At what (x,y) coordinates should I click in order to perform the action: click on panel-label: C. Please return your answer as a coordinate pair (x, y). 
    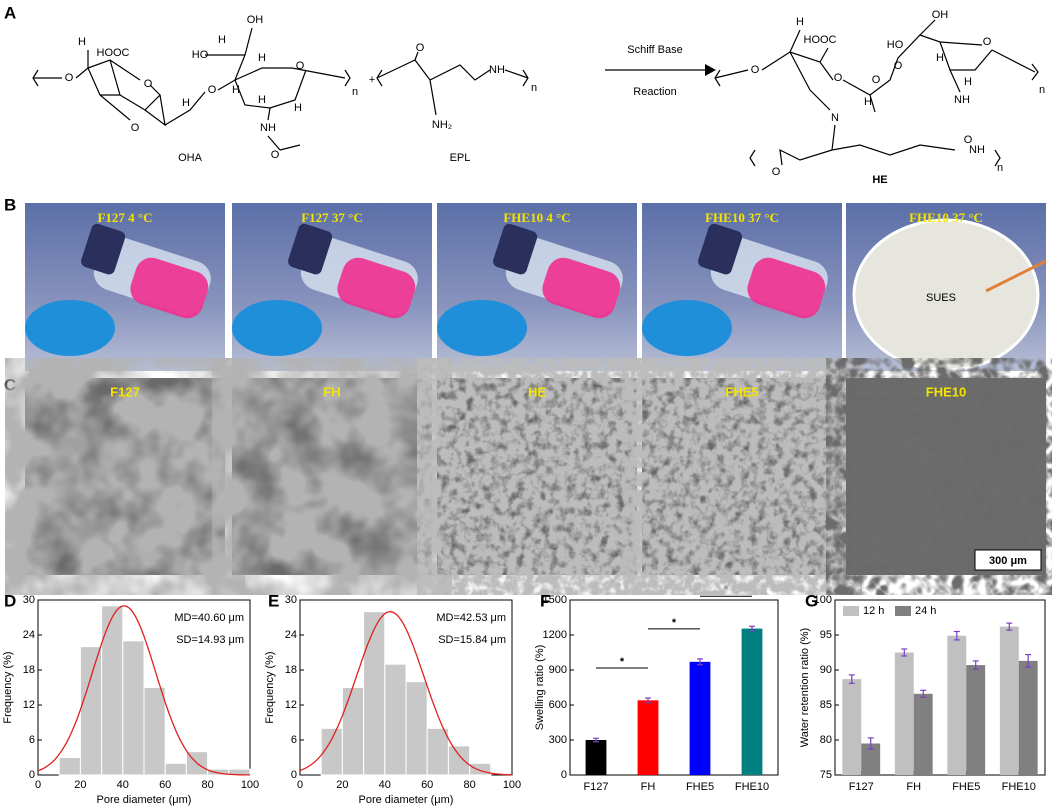
    Looking at the image, I should click on (10, 384).